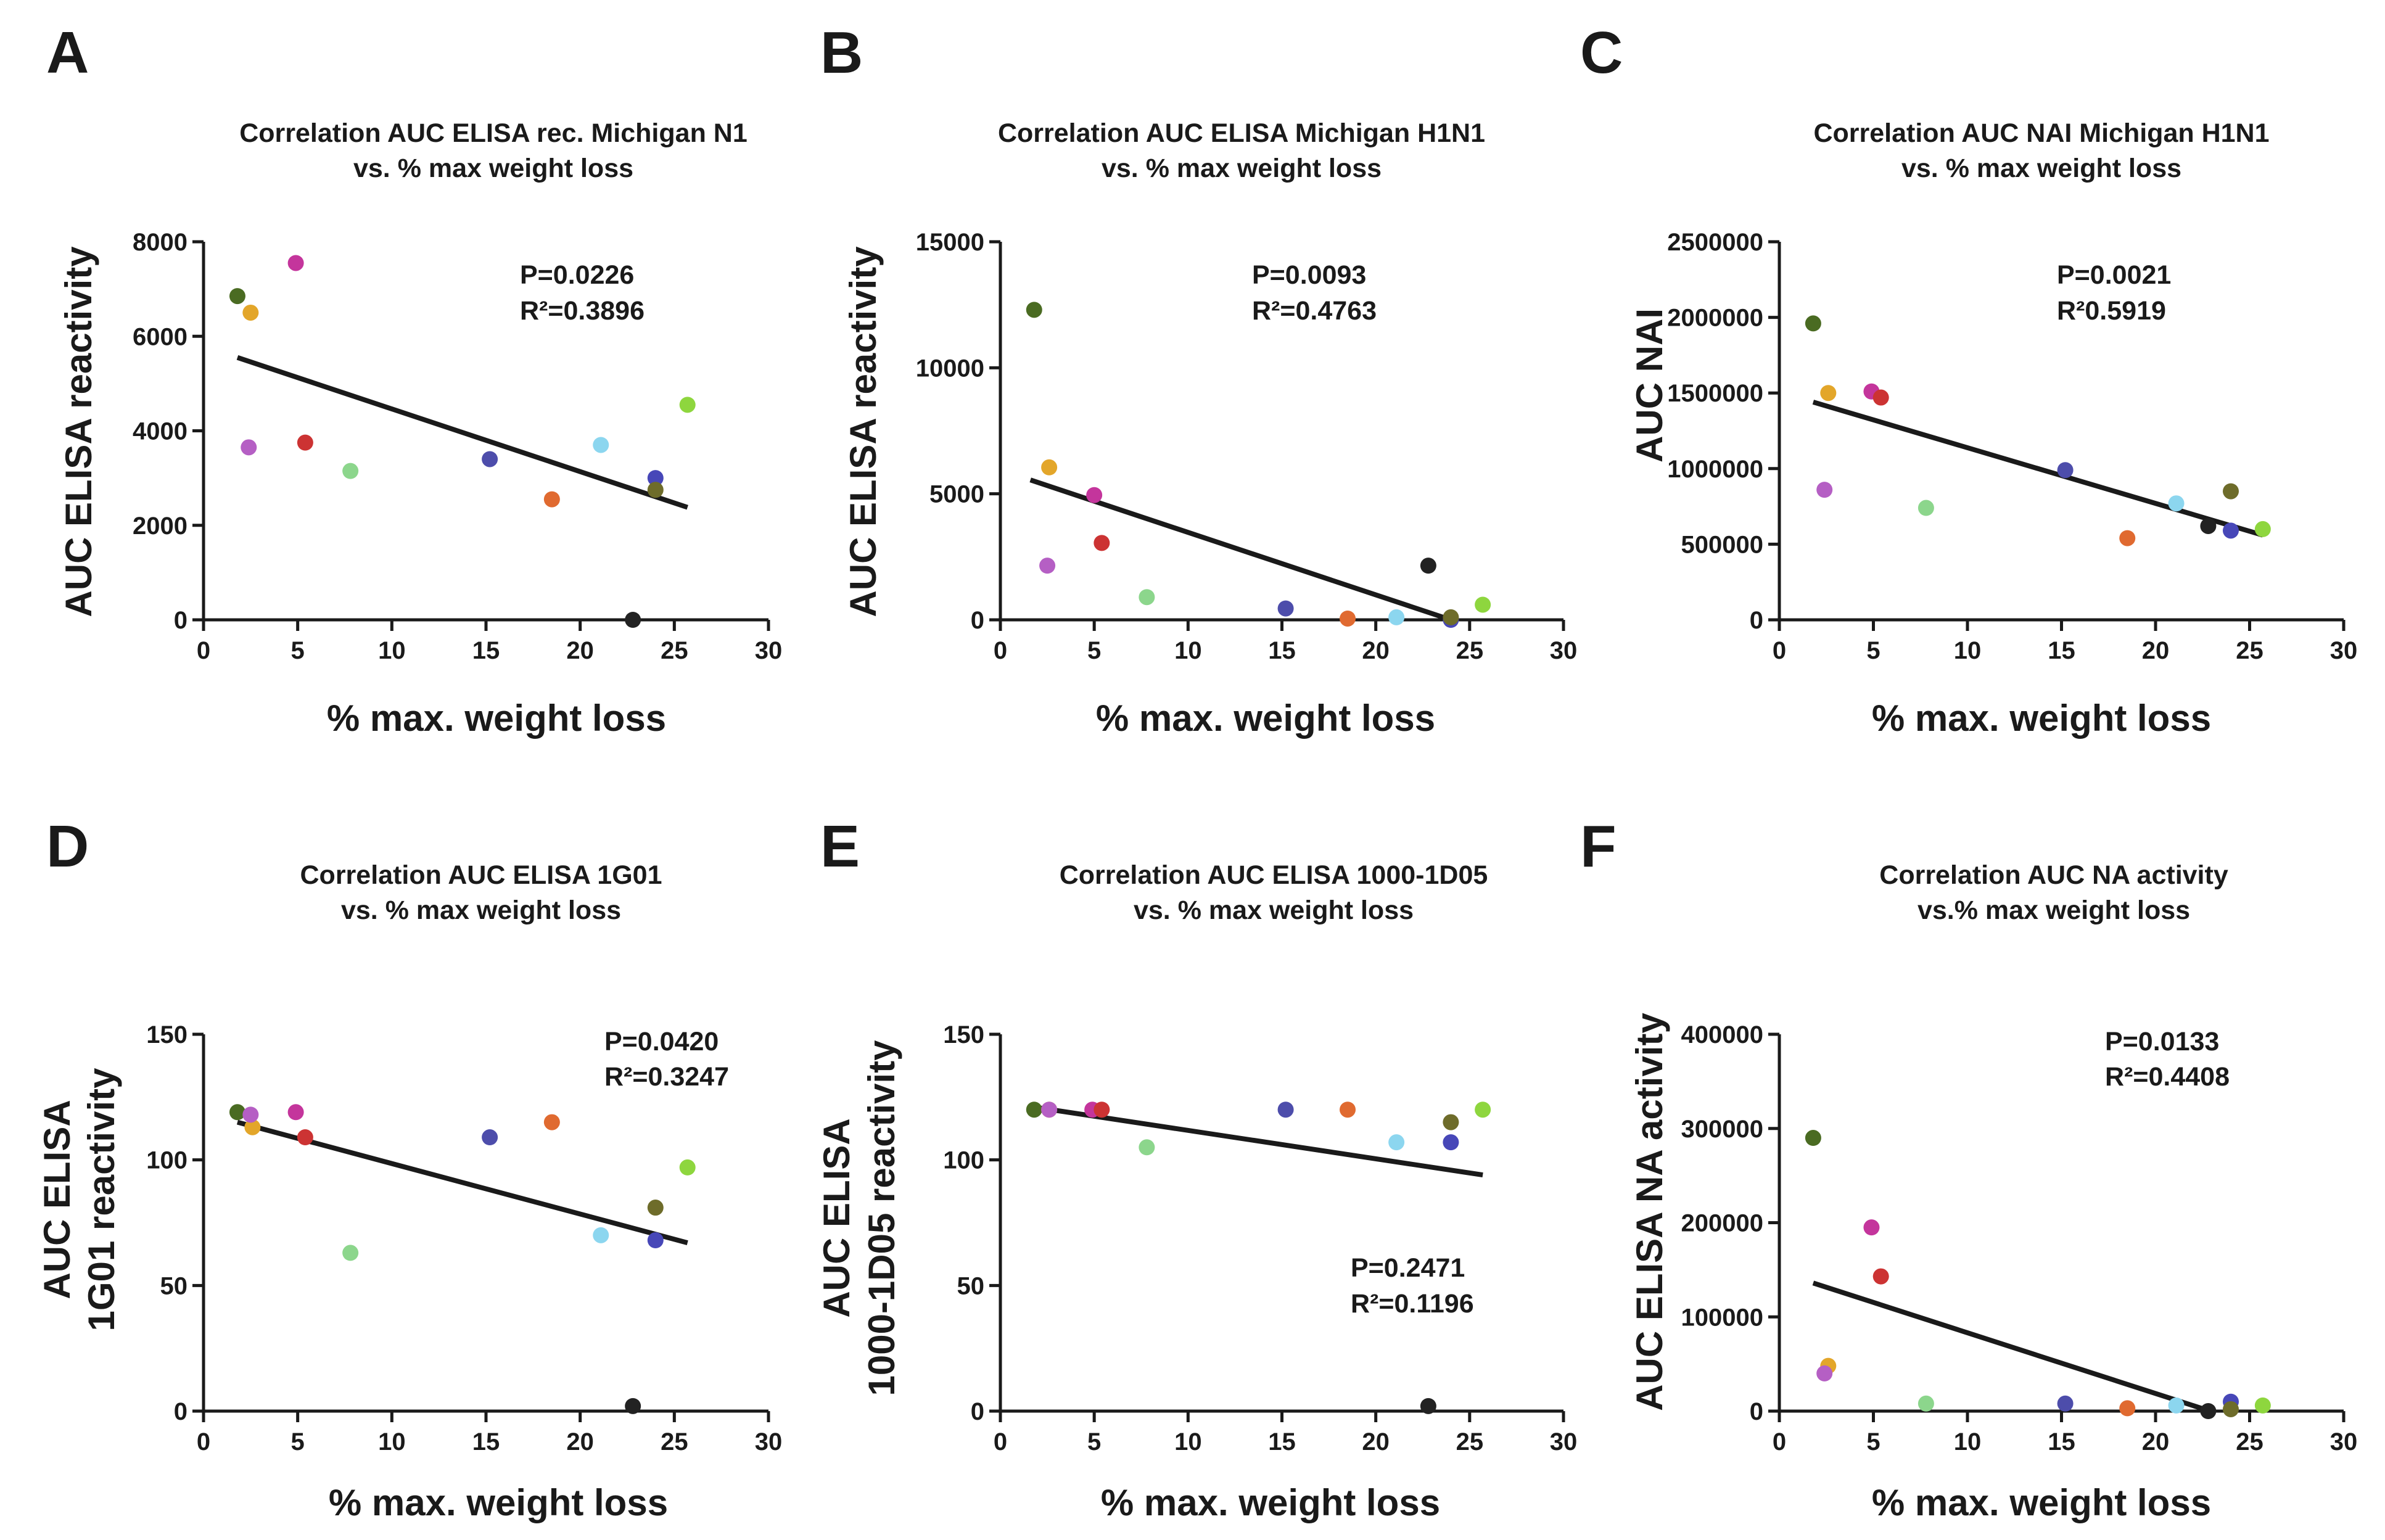 This screenshot has width=2385, height=1540. I want to click on y-tick-label: 100000, so click(1722, 1317).